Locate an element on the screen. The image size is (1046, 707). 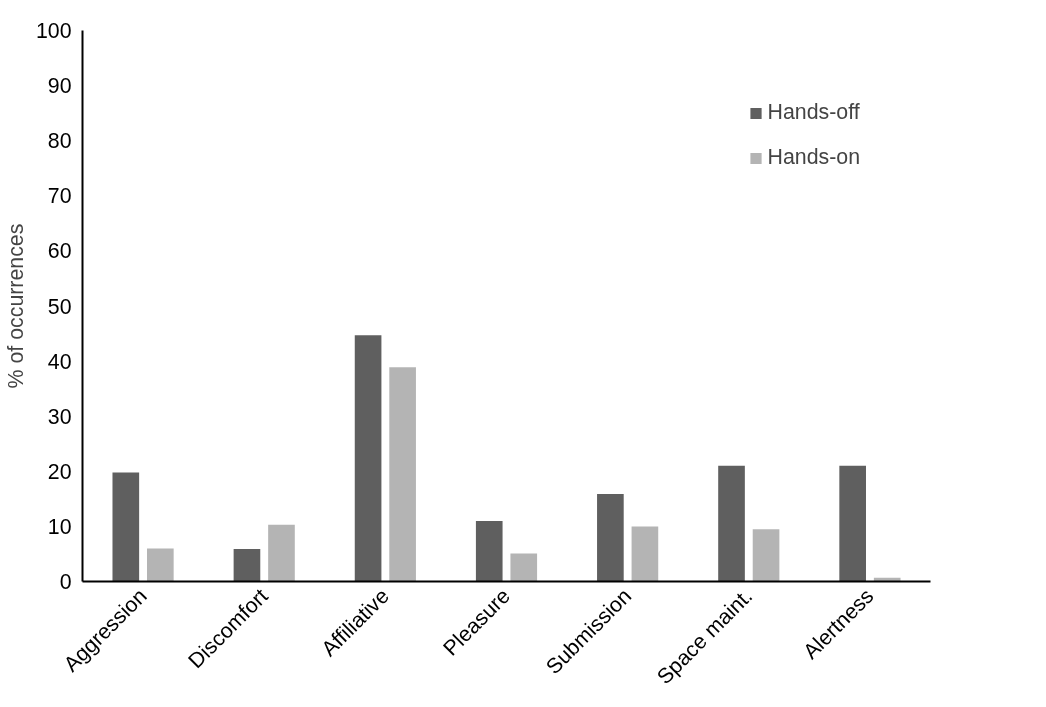
y-tick-label: 60 is located at coordinates (59, 251).